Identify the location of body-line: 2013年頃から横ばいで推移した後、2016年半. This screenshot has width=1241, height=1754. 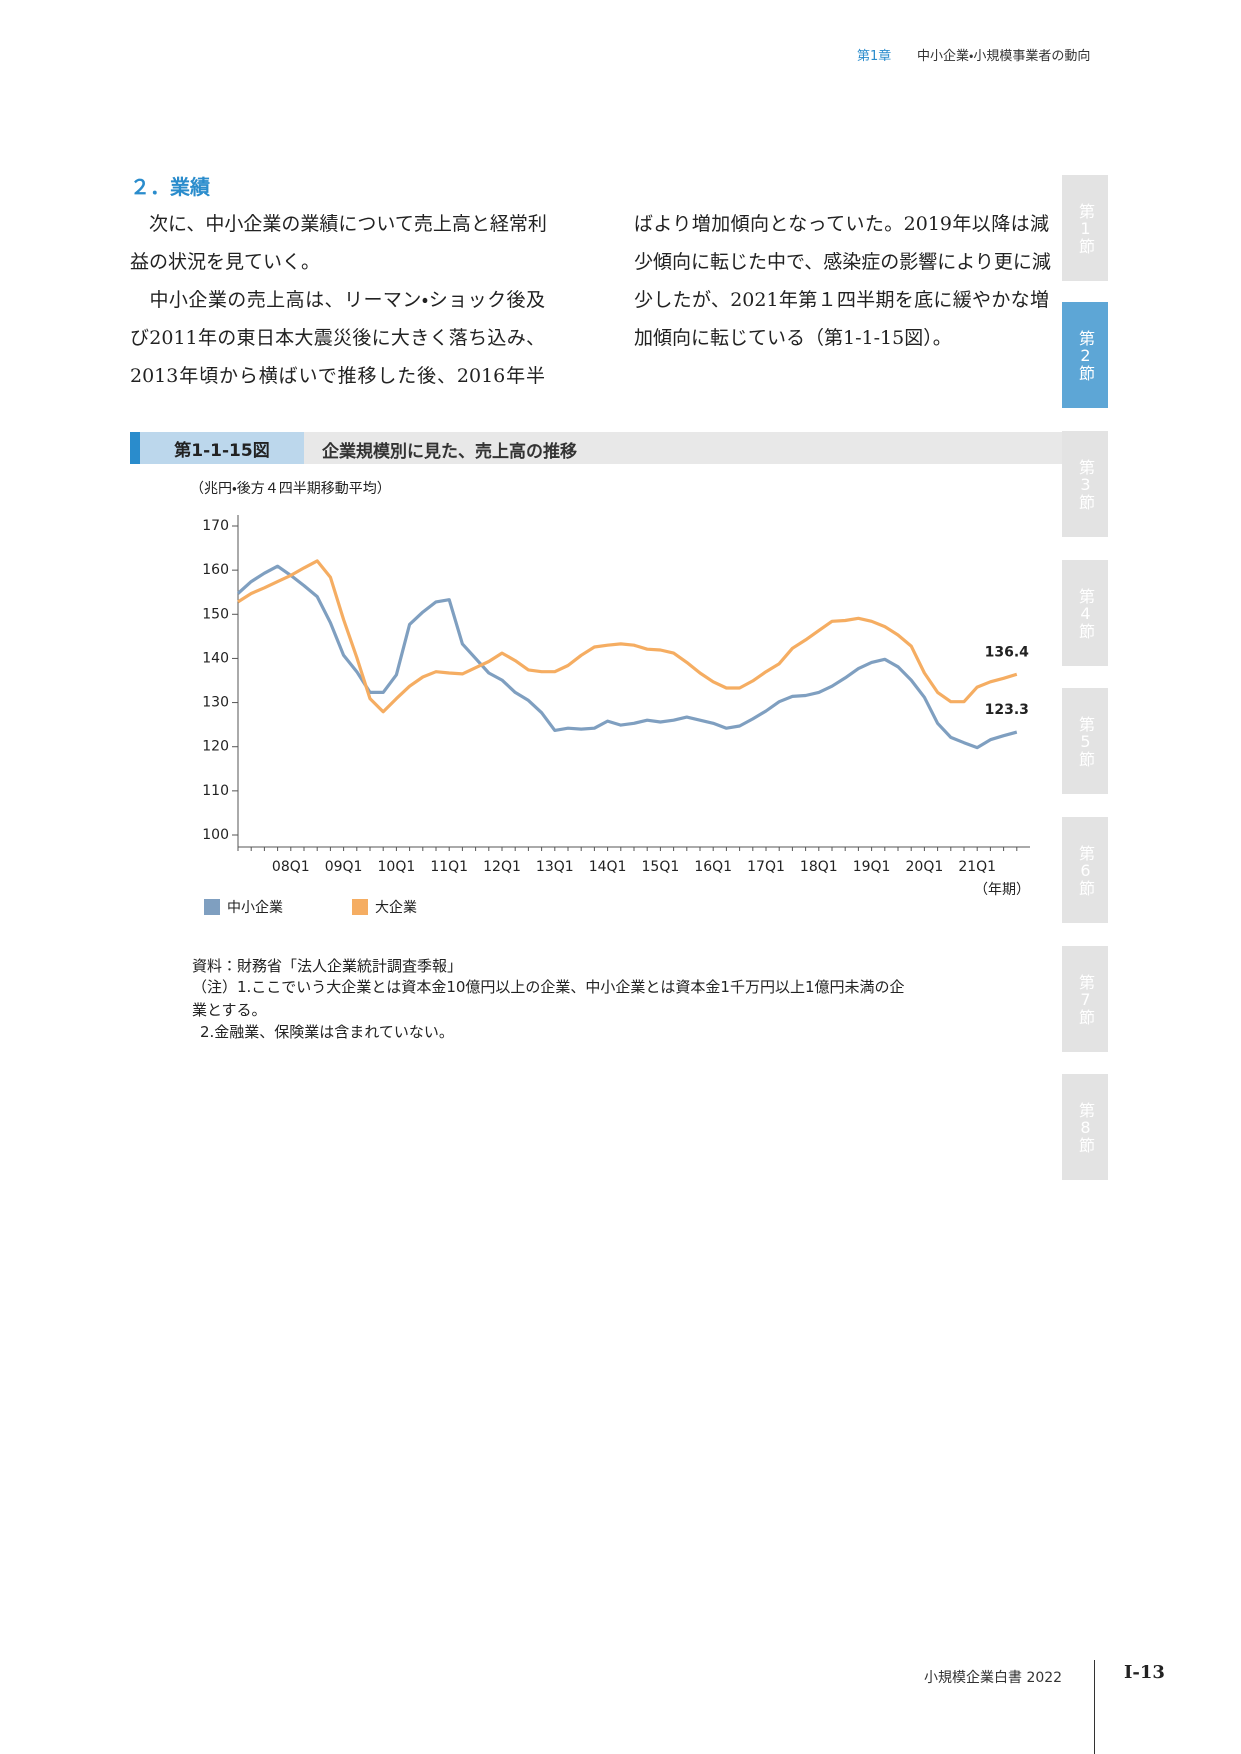
(337, 376).